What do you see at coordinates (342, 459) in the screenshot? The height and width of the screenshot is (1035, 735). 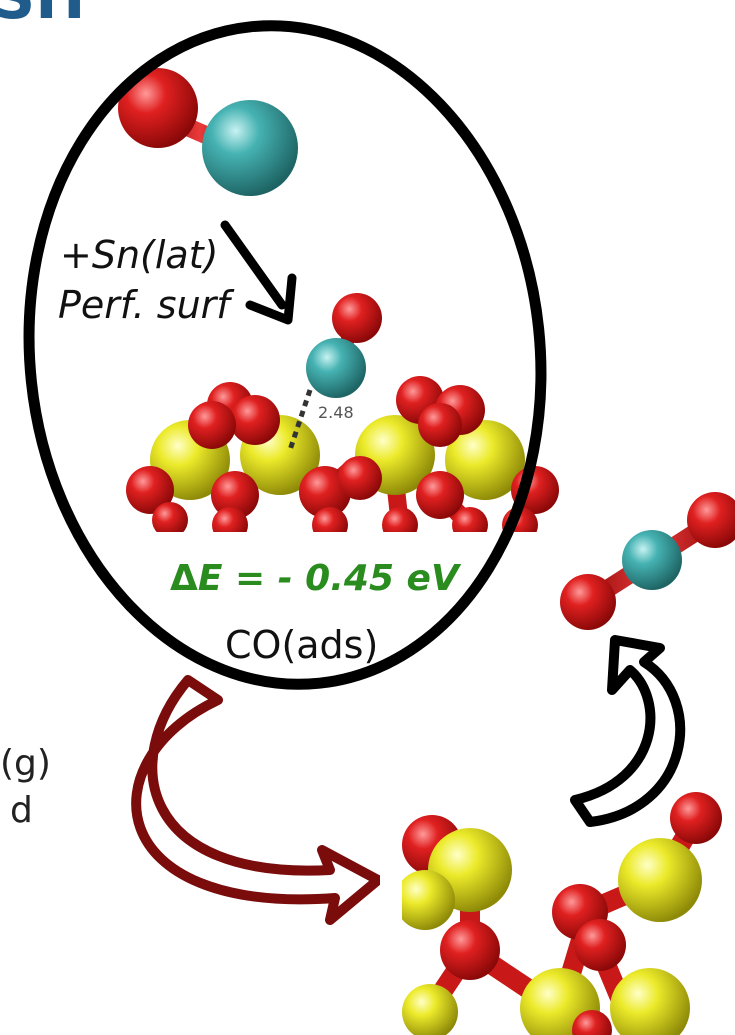 I see `surface-slab` at bounding box center [342, 459].